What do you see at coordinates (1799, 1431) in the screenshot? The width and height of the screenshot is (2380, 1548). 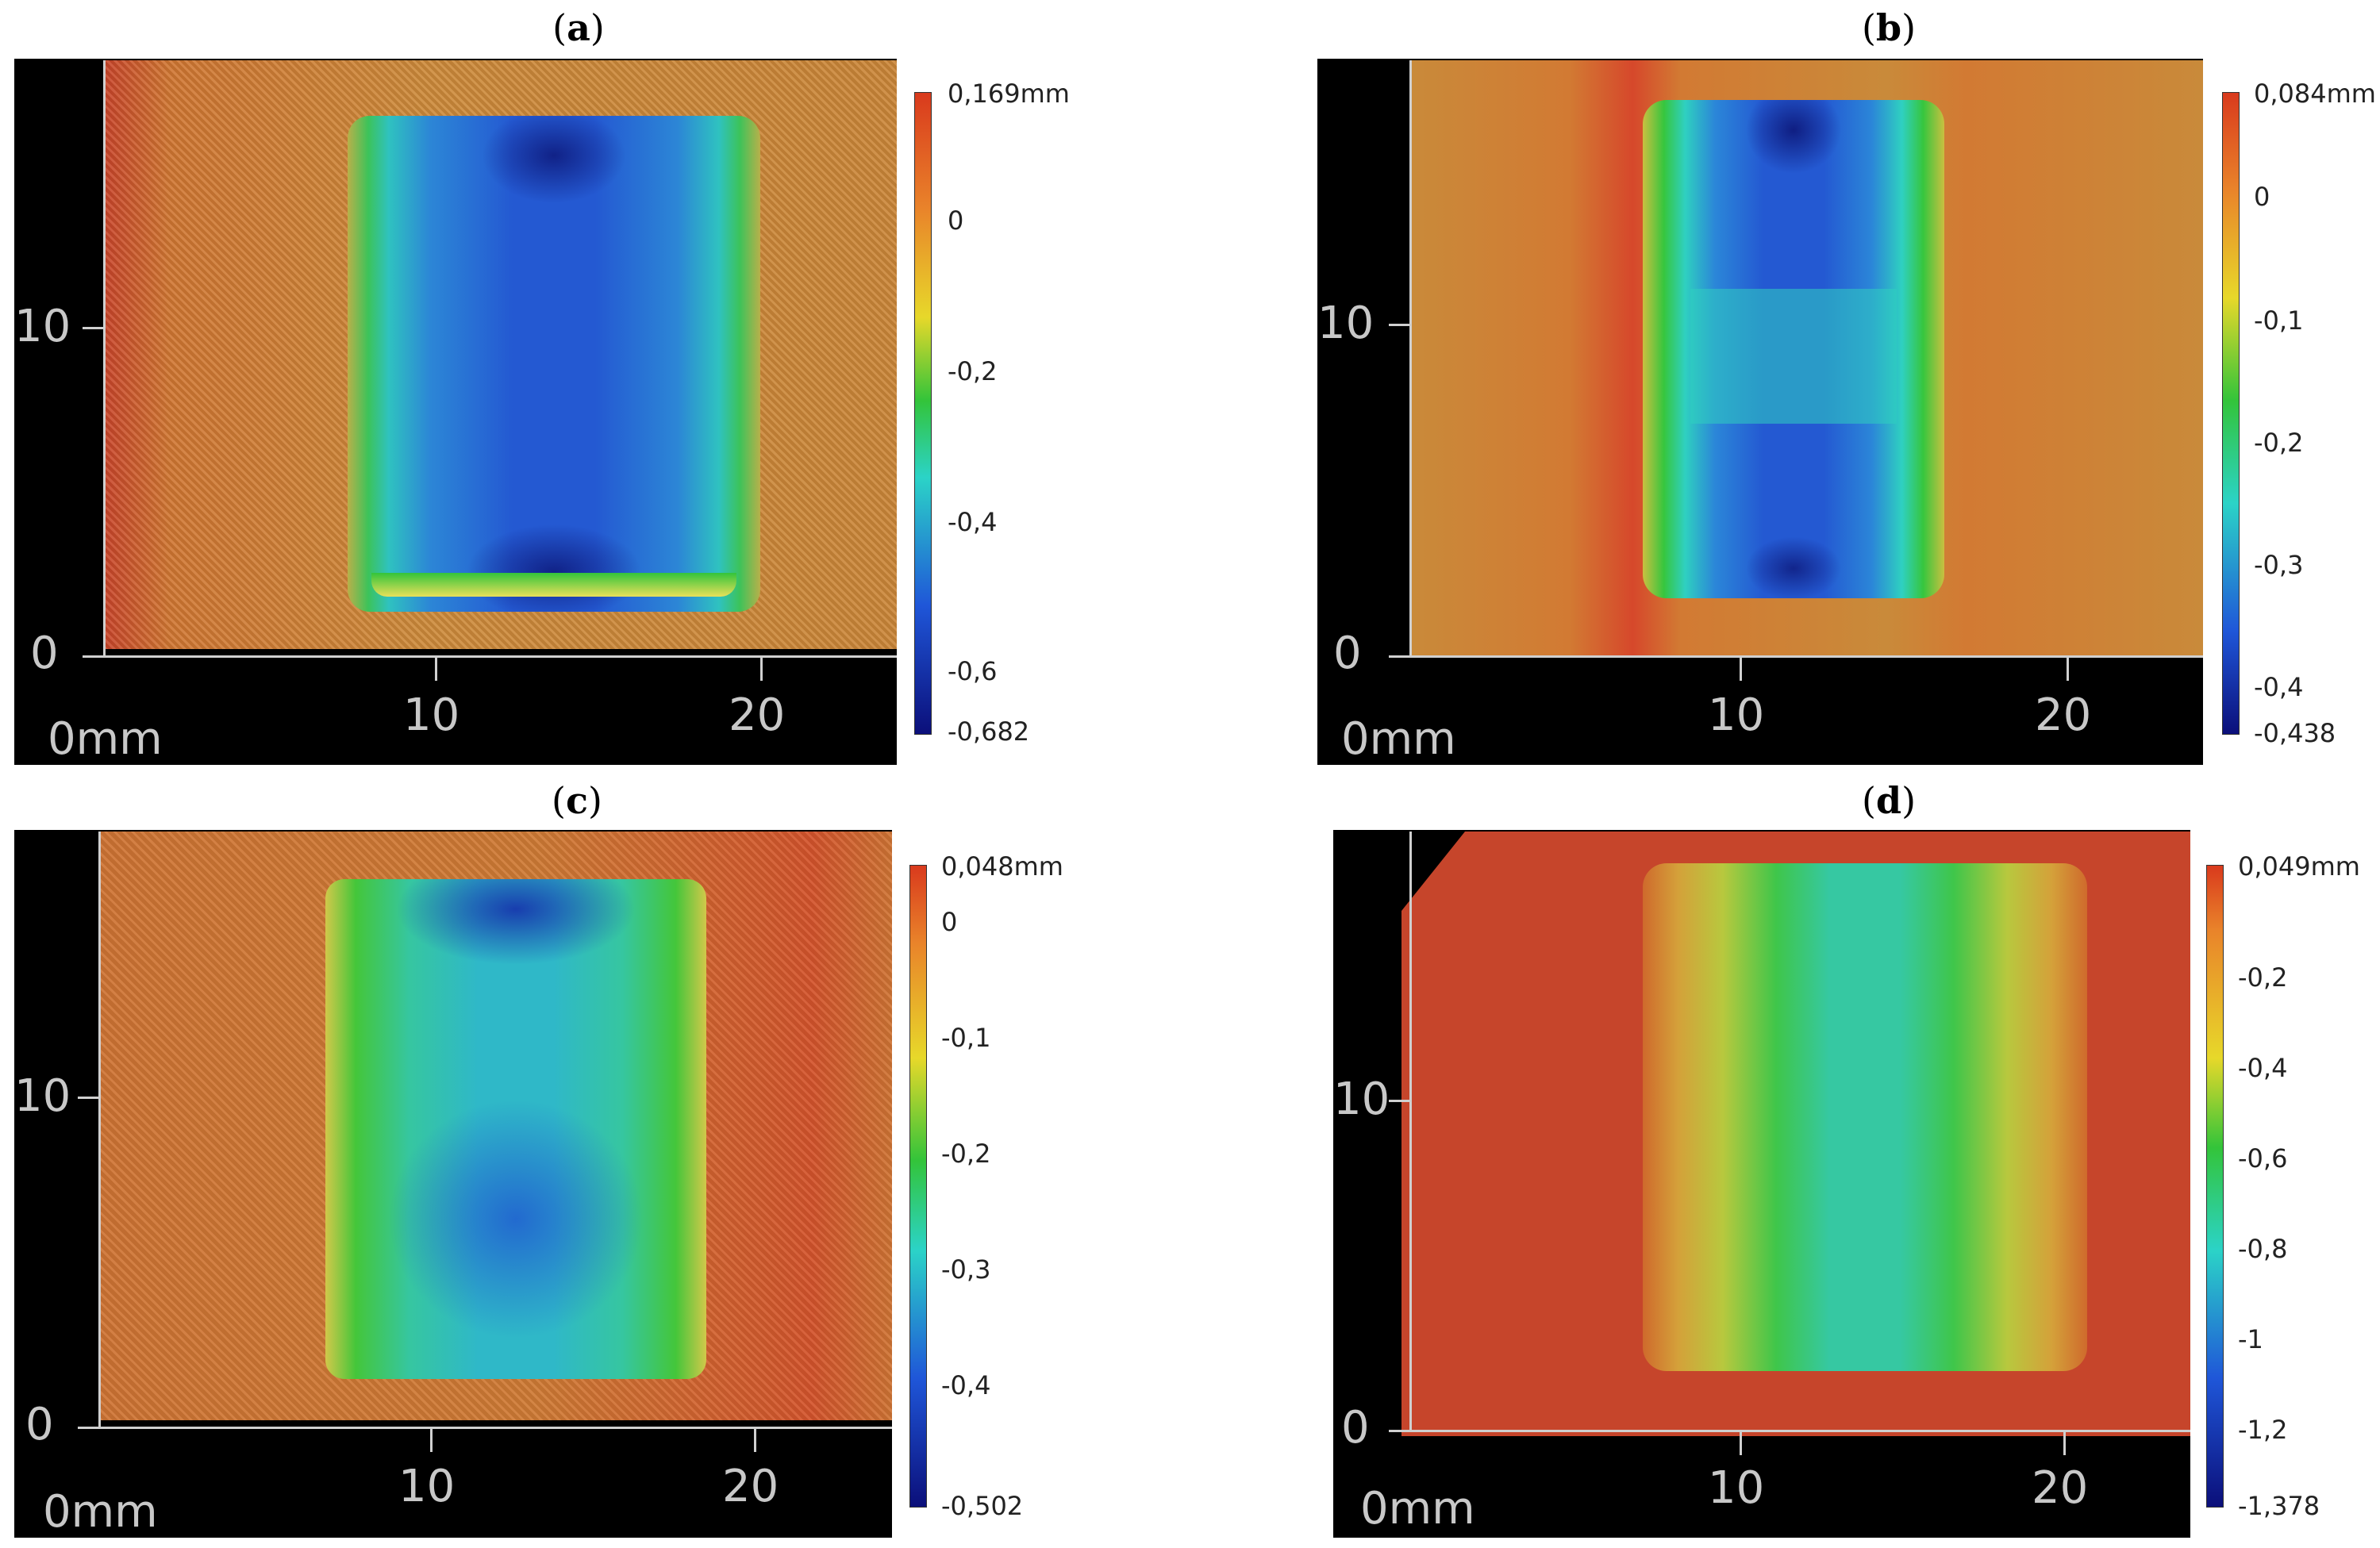 I see `panel-d-x-axis` at bounding box center [1799, 1431].